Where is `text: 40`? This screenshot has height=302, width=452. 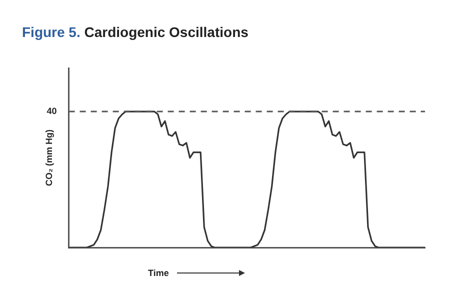 text: 40 is located at coordinates (51, 111).